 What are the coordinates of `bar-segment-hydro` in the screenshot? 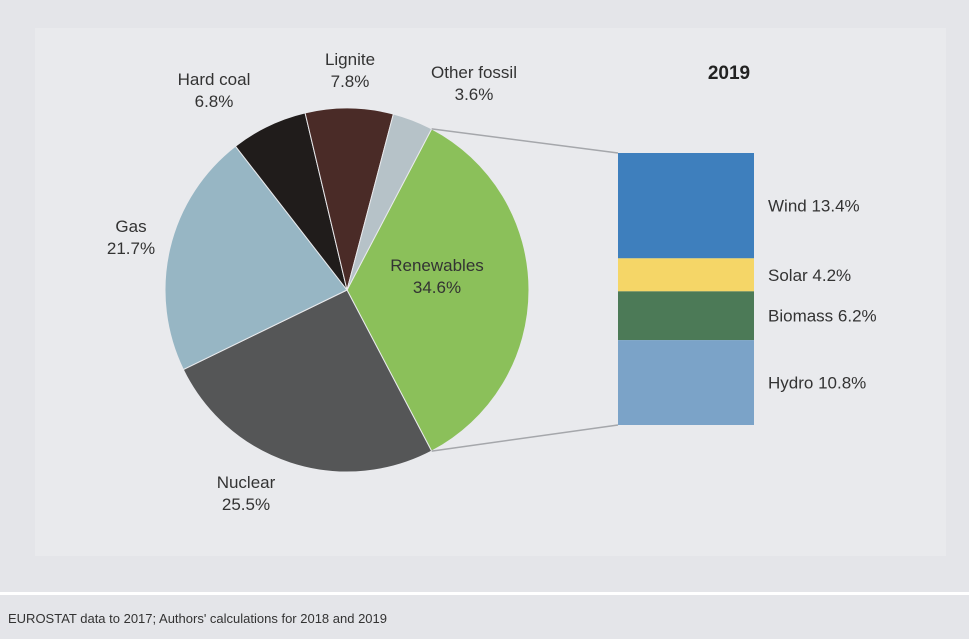 It's located at (686, 382).